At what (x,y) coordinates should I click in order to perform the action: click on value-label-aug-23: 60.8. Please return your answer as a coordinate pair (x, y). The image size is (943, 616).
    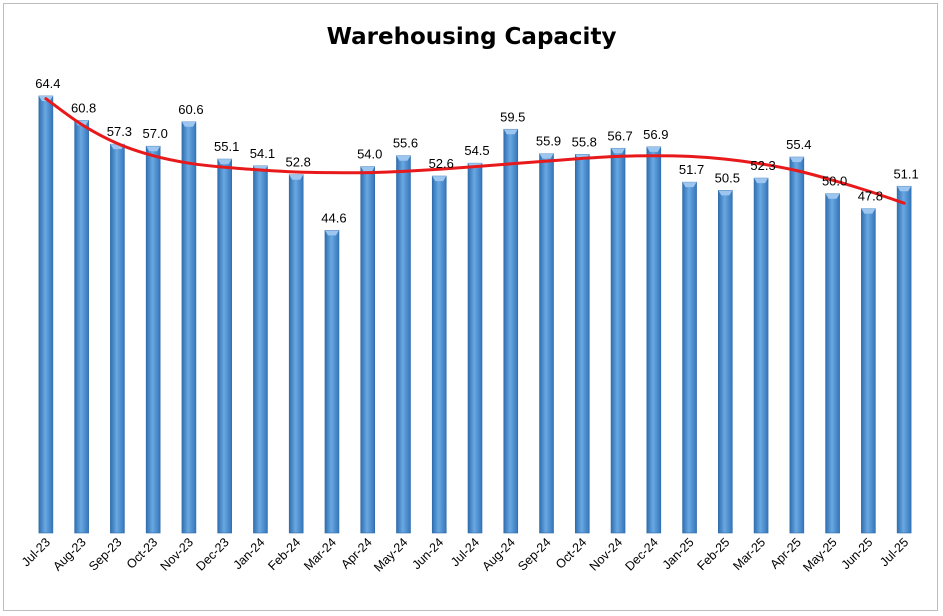
    Looking at the image, I should click on (83, 107).